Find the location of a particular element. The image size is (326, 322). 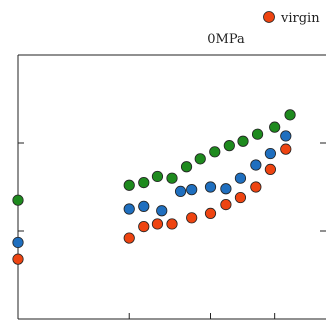

legend: virgin is located at coordinates (291, 18).